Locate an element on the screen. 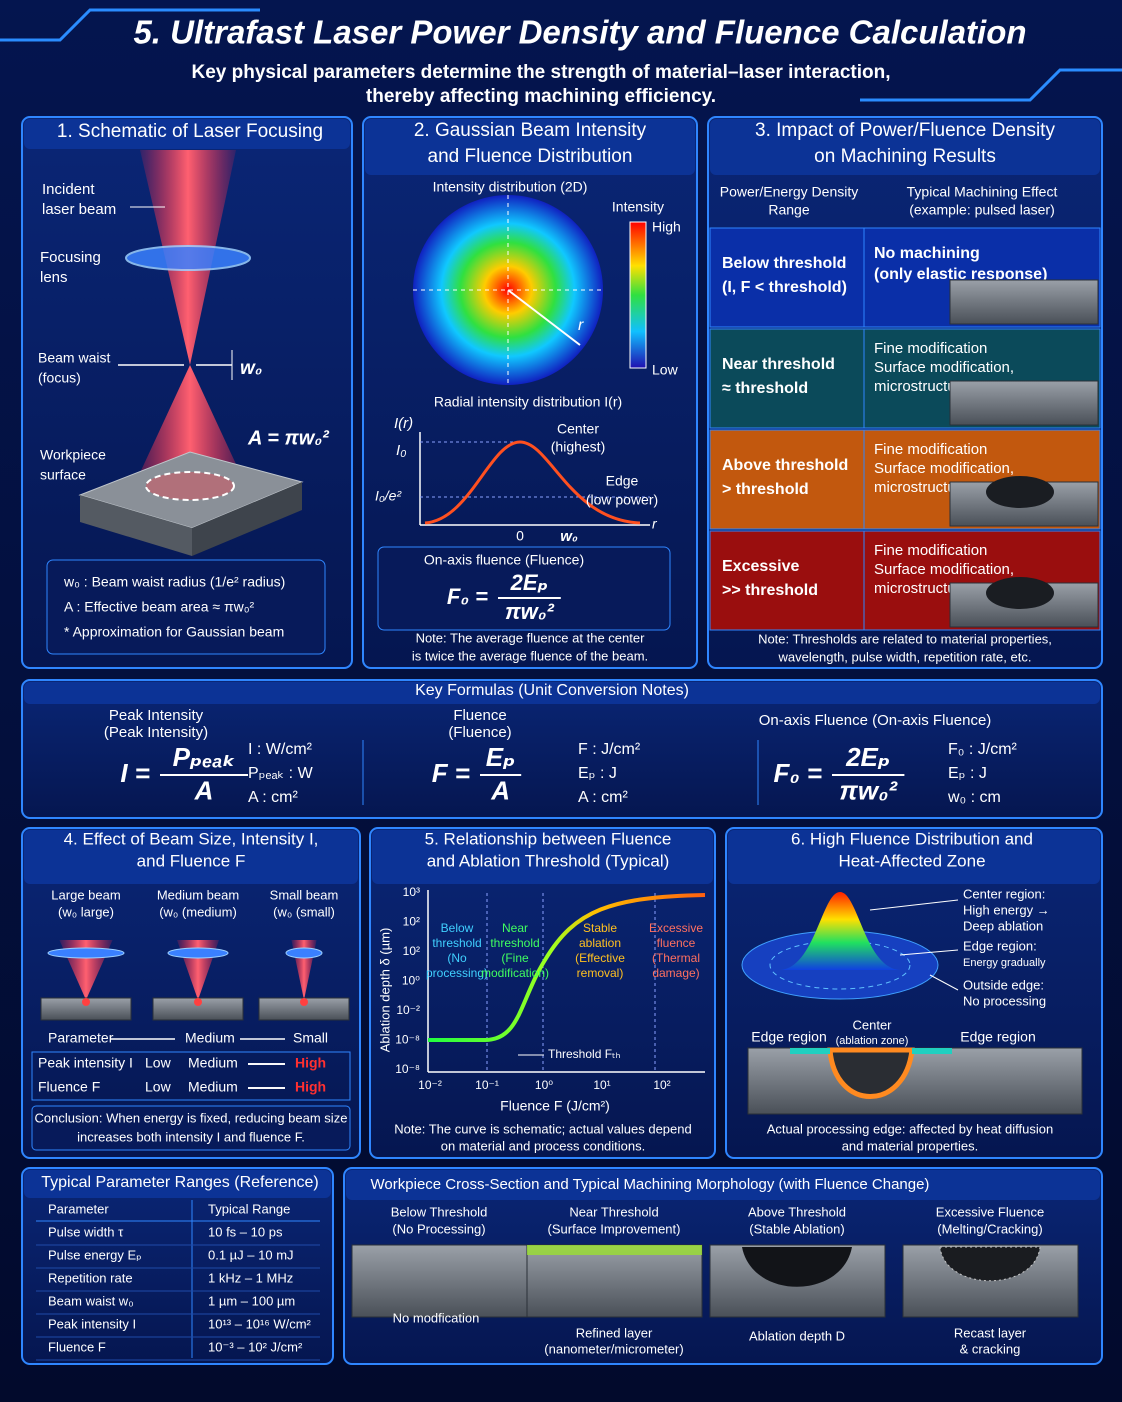 The height and width of the screenshot is (1402, 1122). formula-name: (Peak Intensity) is located at coordinates (156, 732).